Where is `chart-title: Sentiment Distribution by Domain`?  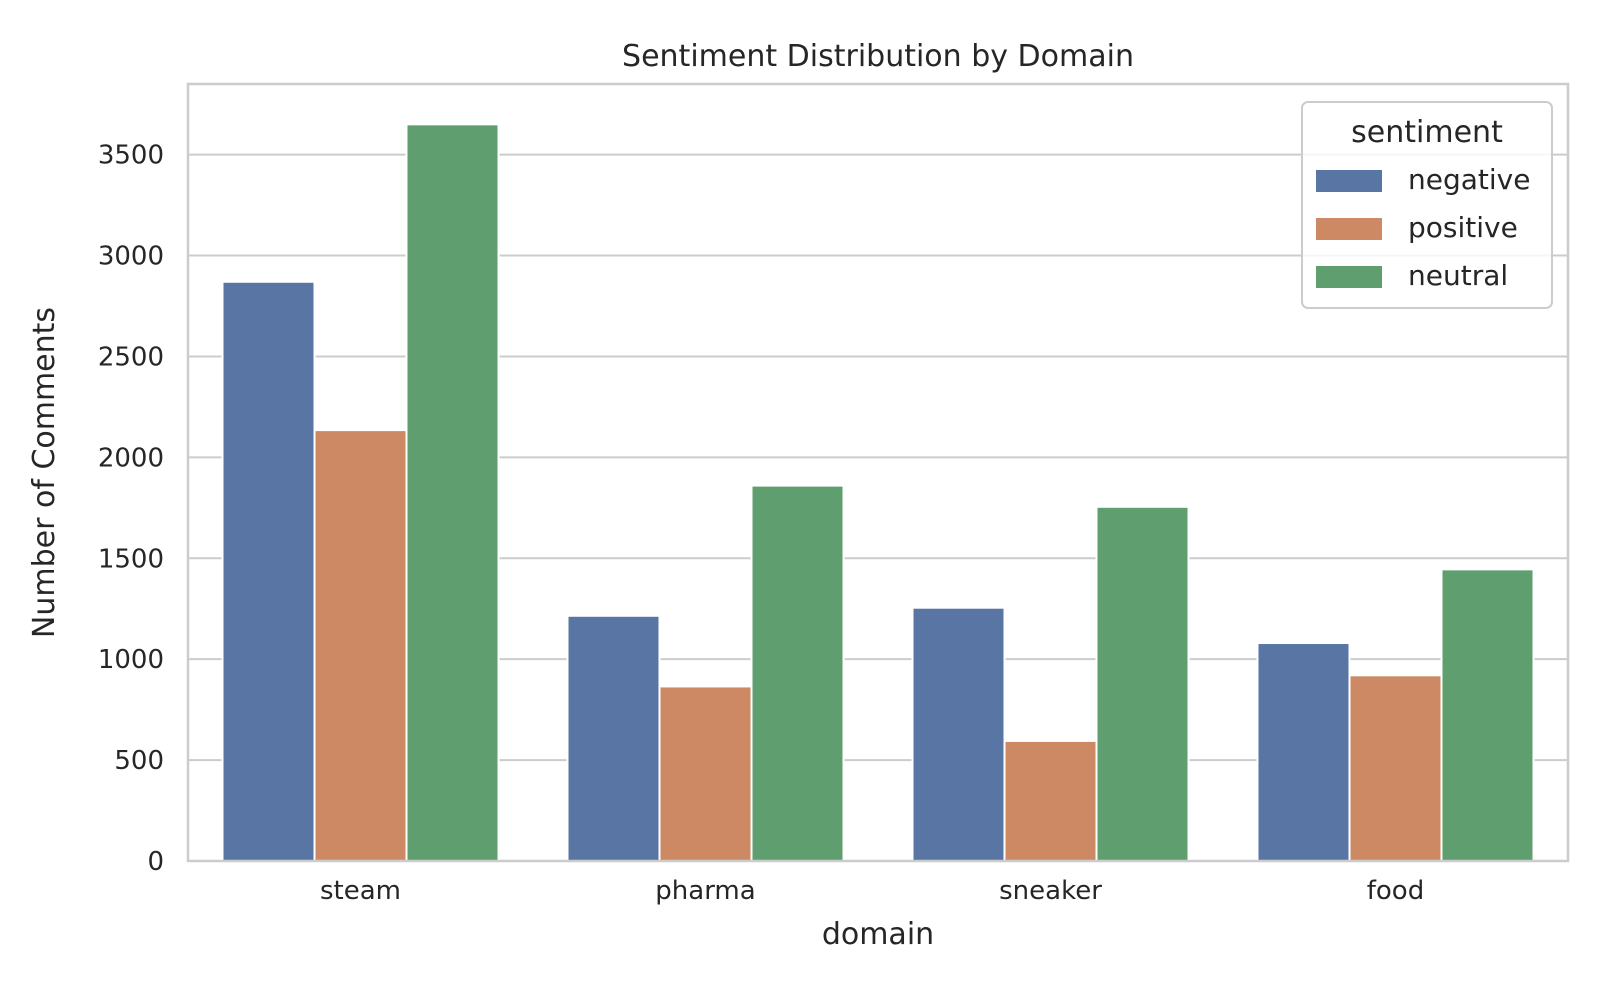
chart-title: Sentiment Distribution by Domain is located at coordinates (878, 56).